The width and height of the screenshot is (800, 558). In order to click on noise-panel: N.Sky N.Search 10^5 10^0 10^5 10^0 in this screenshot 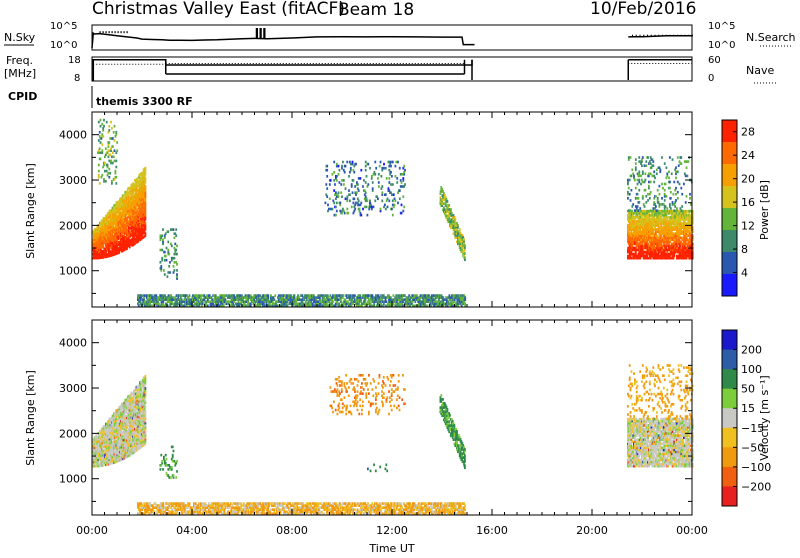, I will do `click(400, 36)`.